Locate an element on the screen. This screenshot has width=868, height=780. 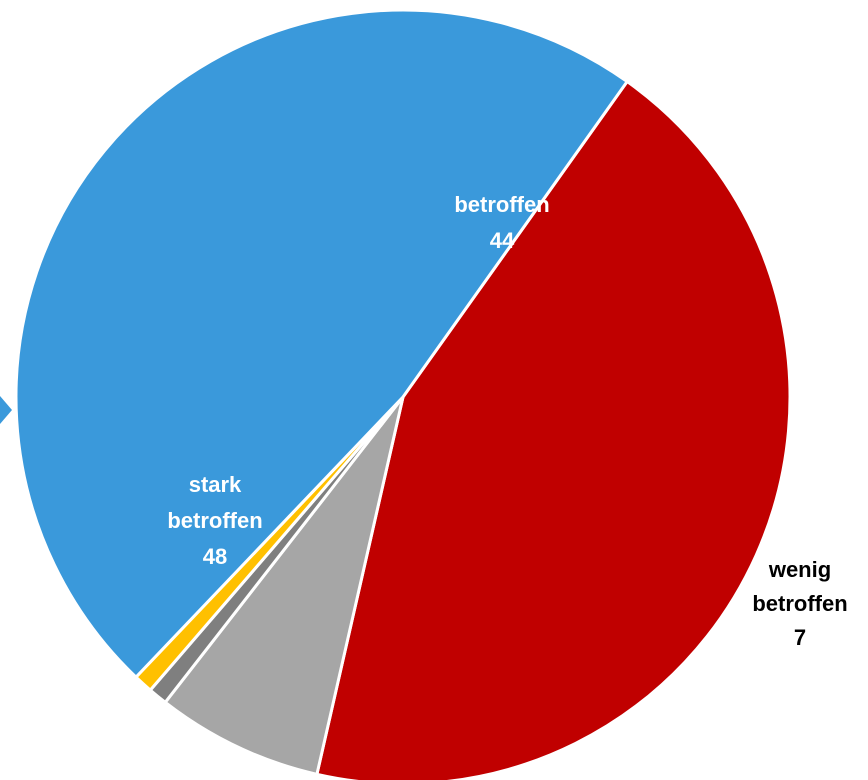
slice-label: wenig betroffen 7 is located at coordinates (799, 603).